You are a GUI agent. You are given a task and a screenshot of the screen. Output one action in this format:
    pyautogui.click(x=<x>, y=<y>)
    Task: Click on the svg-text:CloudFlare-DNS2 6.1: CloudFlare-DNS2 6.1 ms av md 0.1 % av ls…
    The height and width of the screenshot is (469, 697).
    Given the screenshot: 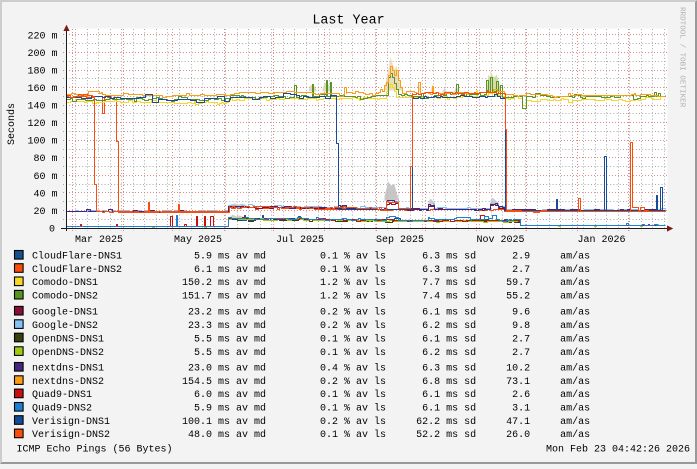 What is the action you would take?
    pyautogui.click(x=311, y=270)
    